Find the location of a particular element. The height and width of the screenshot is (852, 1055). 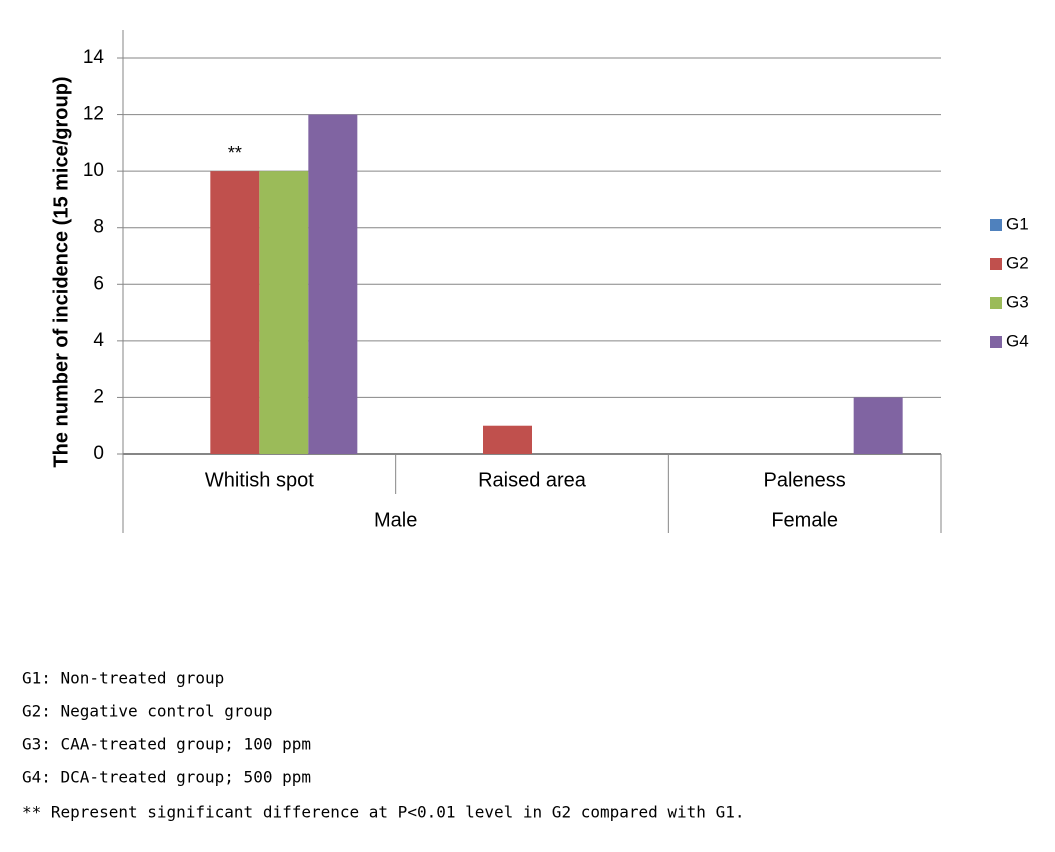

group-label: Male is located at coordinates (395, 520).